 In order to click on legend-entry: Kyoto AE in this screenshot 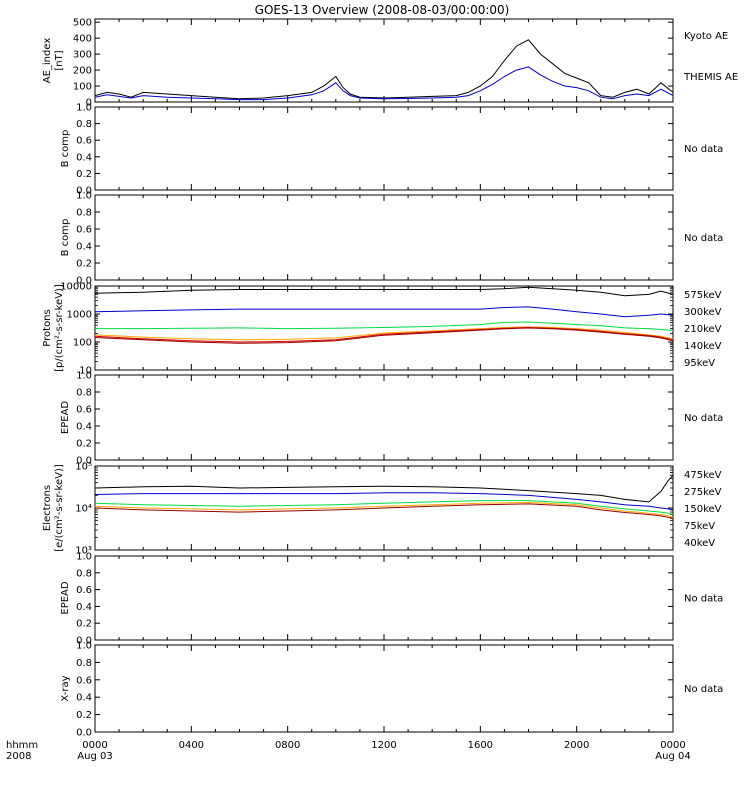, I will do `click(706, 36)`.